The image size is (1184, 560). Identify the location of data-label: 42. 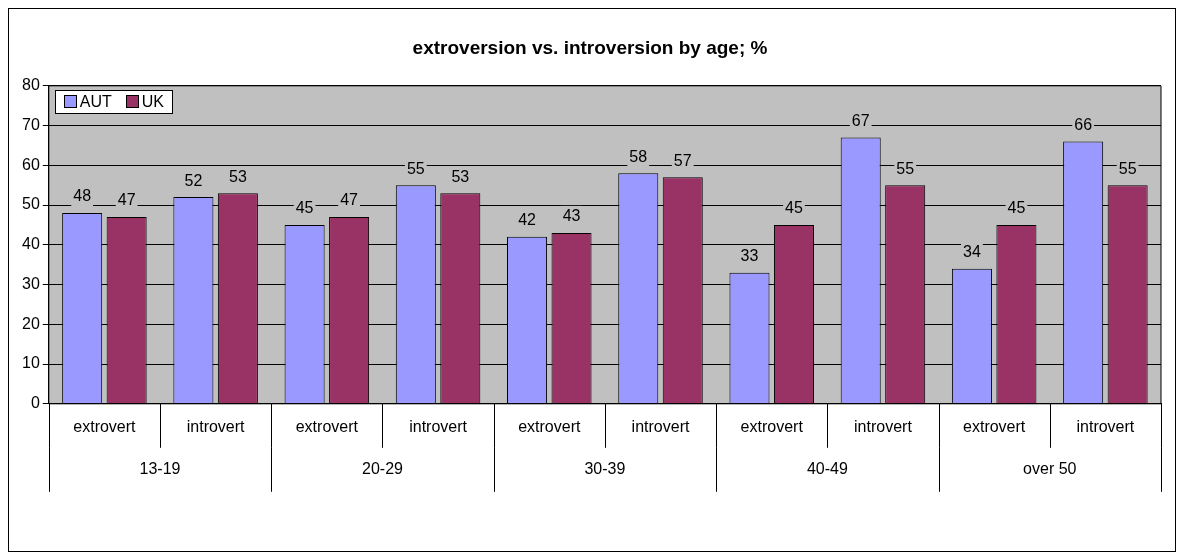
(527, 220).